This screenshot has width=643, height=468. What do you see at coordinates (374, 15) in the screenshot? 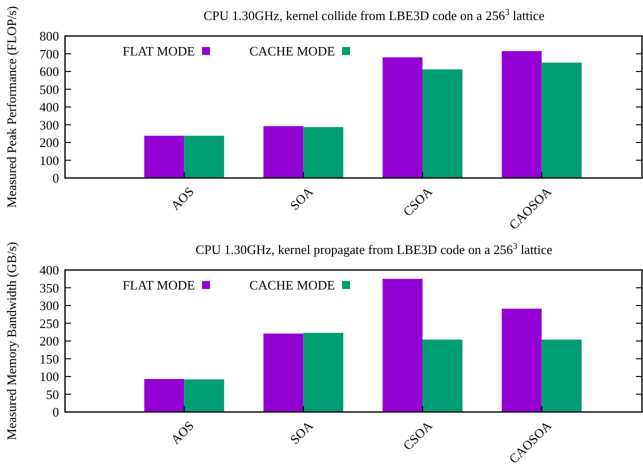
I see `chart-title: CPU 1.30GHz, kernel collide from LBE3D code on a 256$^{3}$ lattice` at bounding box center [374, 15].